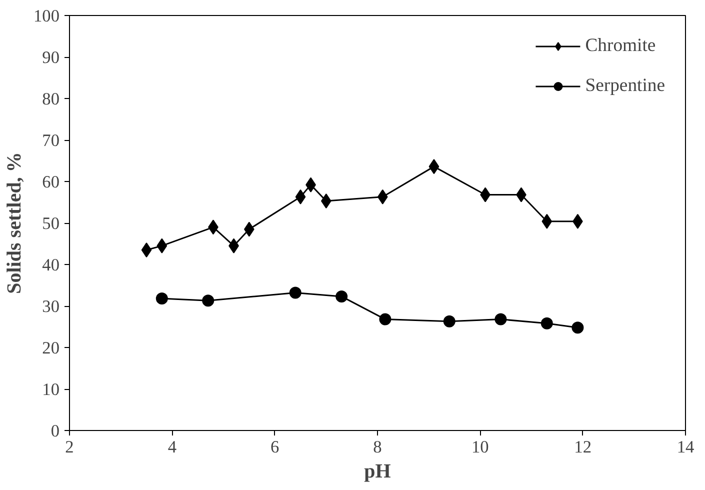 The height and width of the screenshot is (490, 705). What do you see at coordinates (55, 431) in the screenshot?
I see `y-tick-label: 0` at bounding box center [55, 431].